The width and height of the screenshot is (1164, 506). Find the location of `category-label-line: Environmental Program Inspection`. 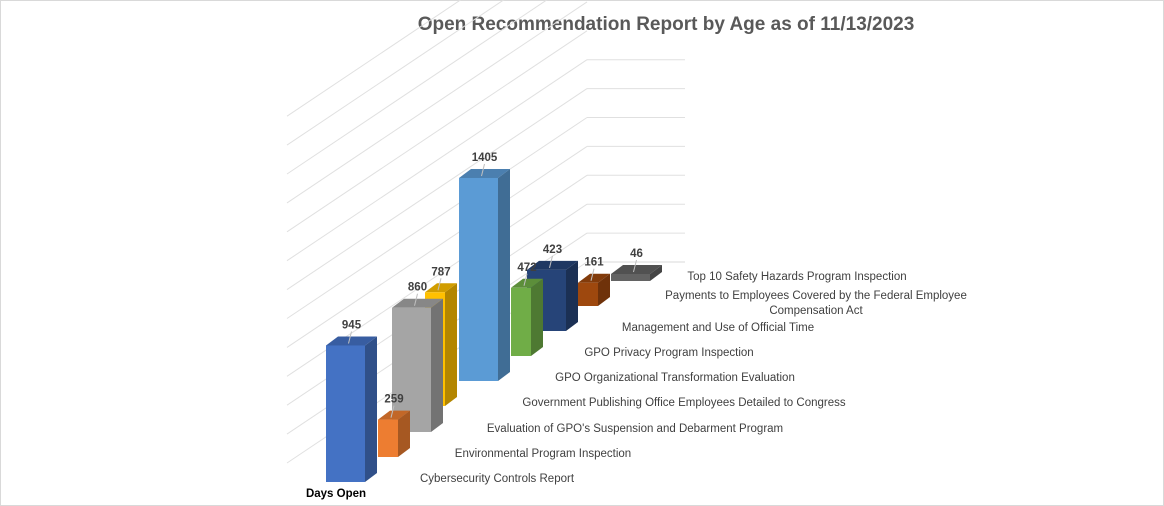

category-label-line: Environmental Program Inspection is located at coordinates (543, 454).